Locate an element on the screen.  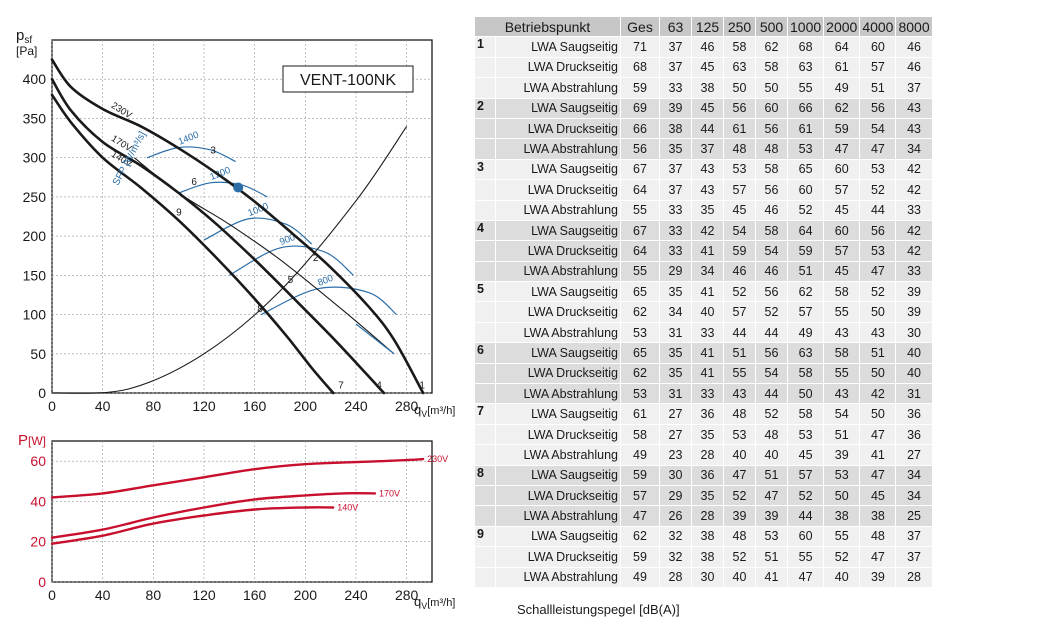
band-value-cell: 53 is located at coordinates (878, 170).